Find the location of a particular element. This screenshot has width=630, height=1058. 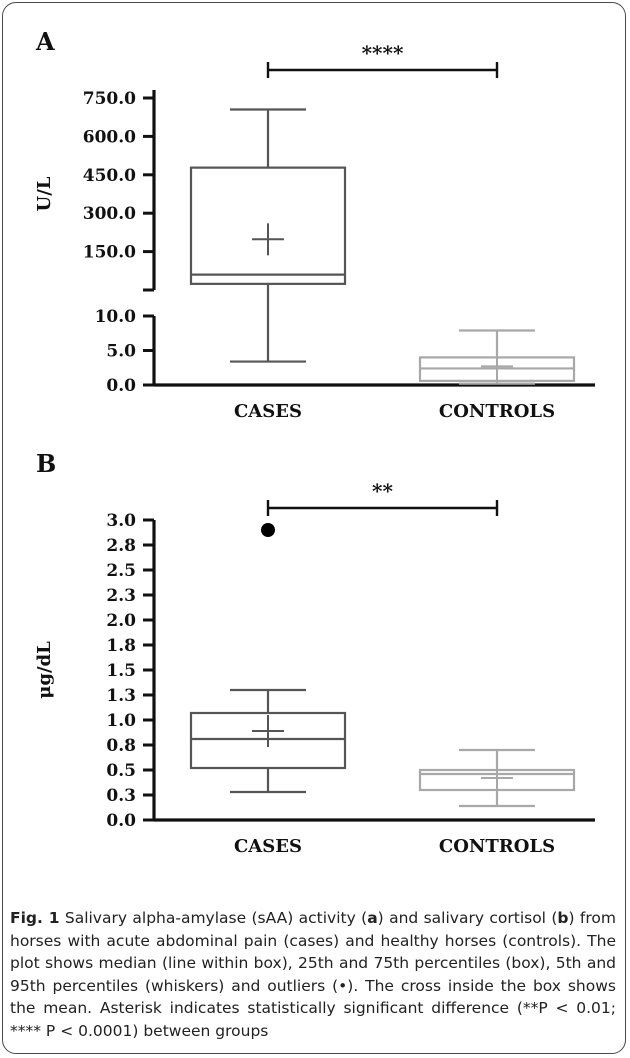

panel-a-ytick-low-label-10.0: 10.0 is located at coordinates (116, 317).